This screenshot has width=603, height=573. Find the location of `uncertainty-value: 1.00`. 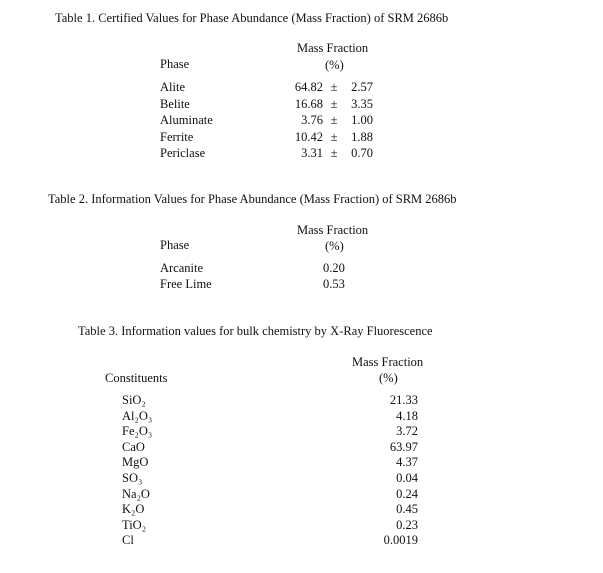

uncertainty-value: 1.00 is located at coordinates (362, 120).